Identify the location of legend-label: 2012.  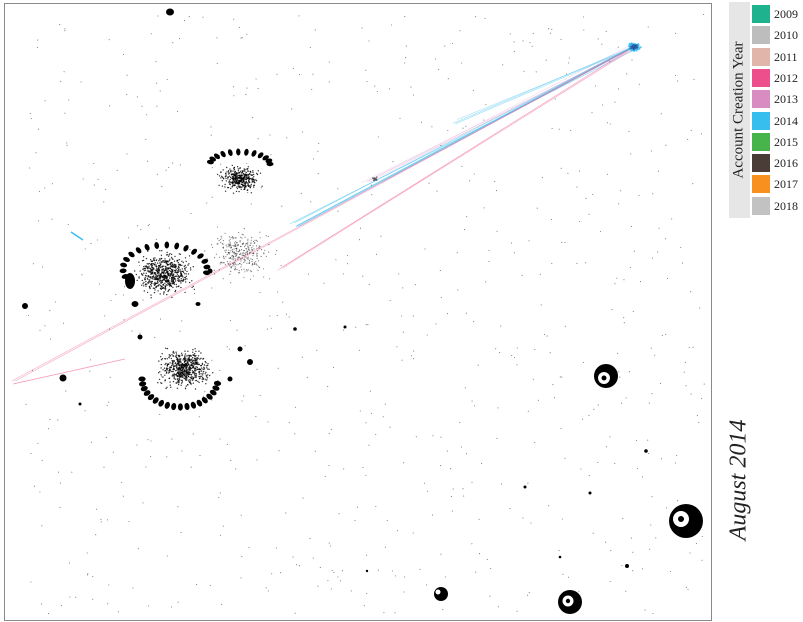
(786, 77).